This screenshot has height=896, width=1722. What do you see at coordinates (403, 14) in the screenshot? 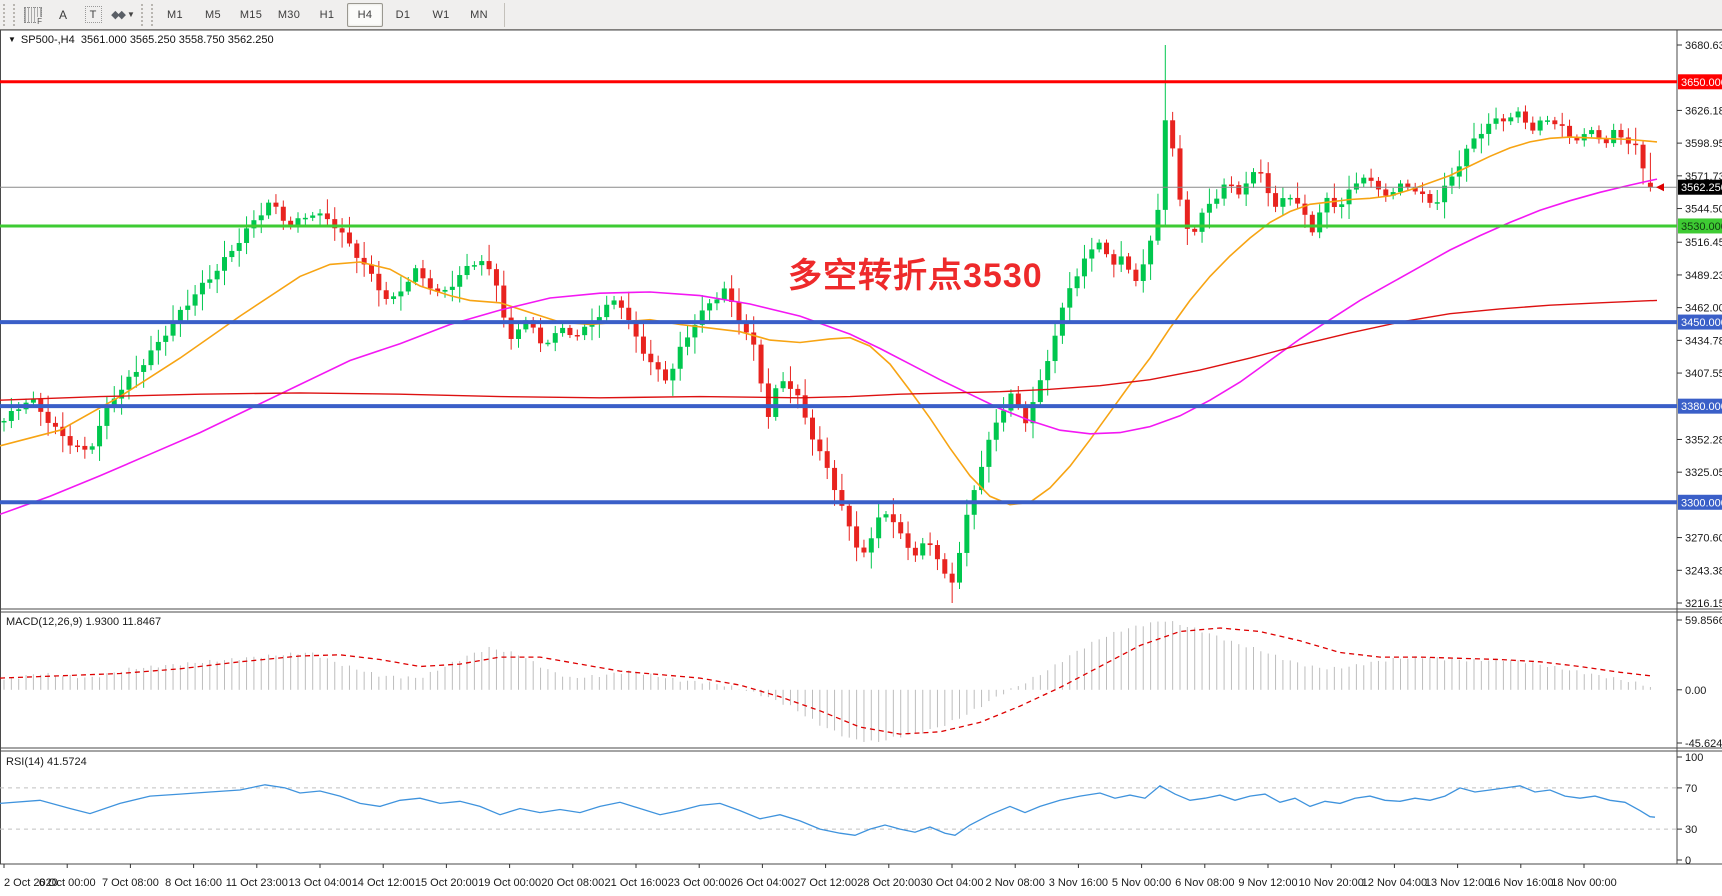
I see `timeframe-button-d1: D1` at bounding box center [403, 14].